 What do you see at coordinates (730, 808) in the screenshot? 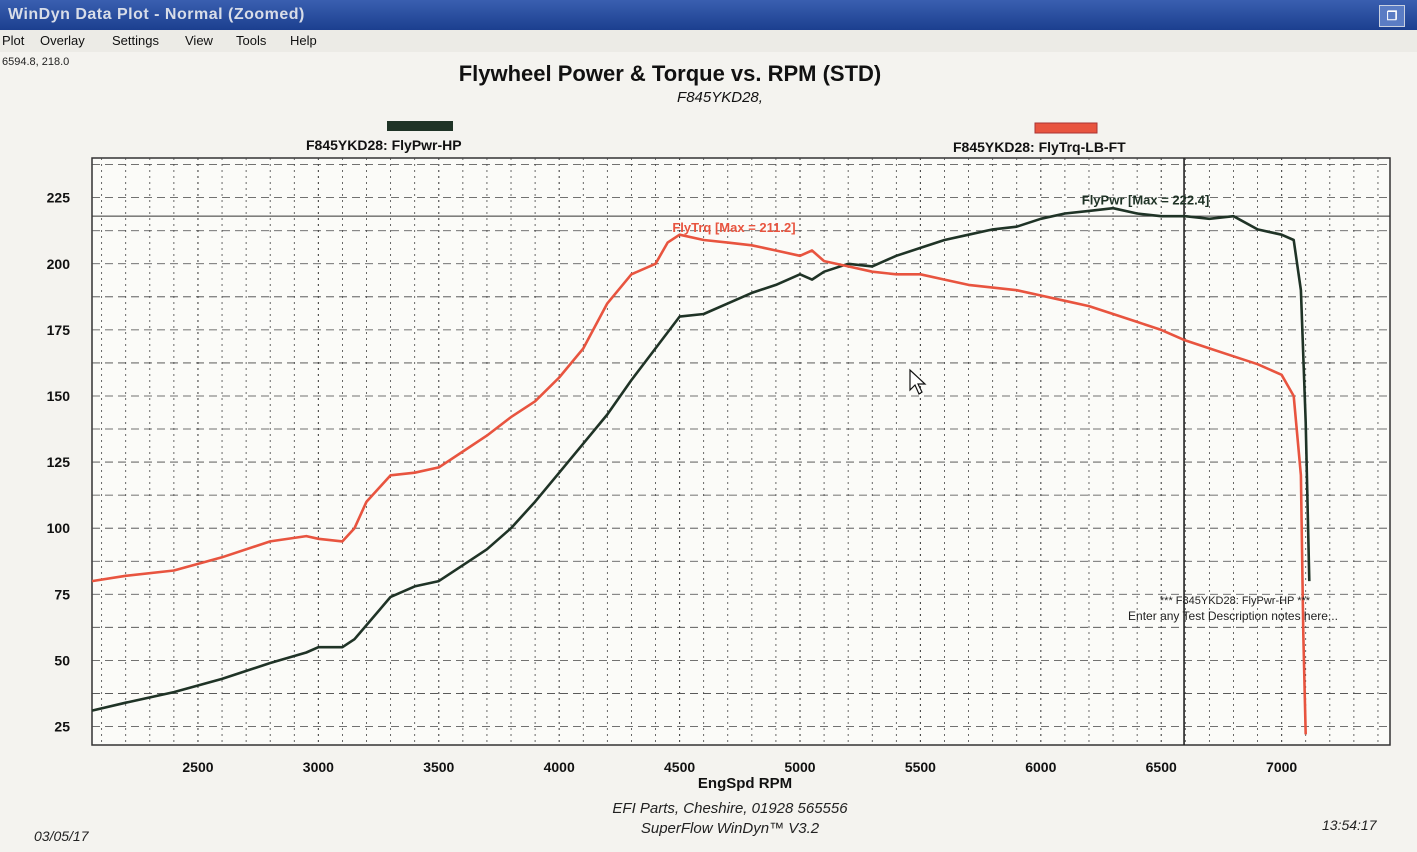
I see `footer-company: EFI Parts, Cheshire, 01928 565556` at bounding box center [730, 808].